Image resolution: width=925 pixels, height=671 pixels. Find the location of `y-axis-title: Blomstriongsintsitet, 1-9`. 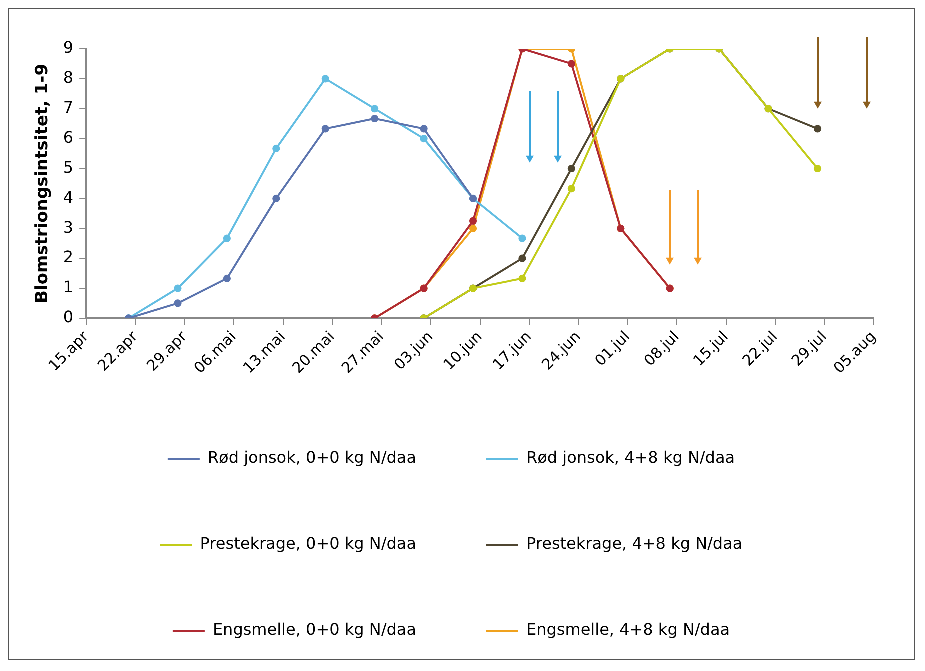

y-axis-title: Blomstriongsintsitet, 1-9 is located at coordinates (42, 184).